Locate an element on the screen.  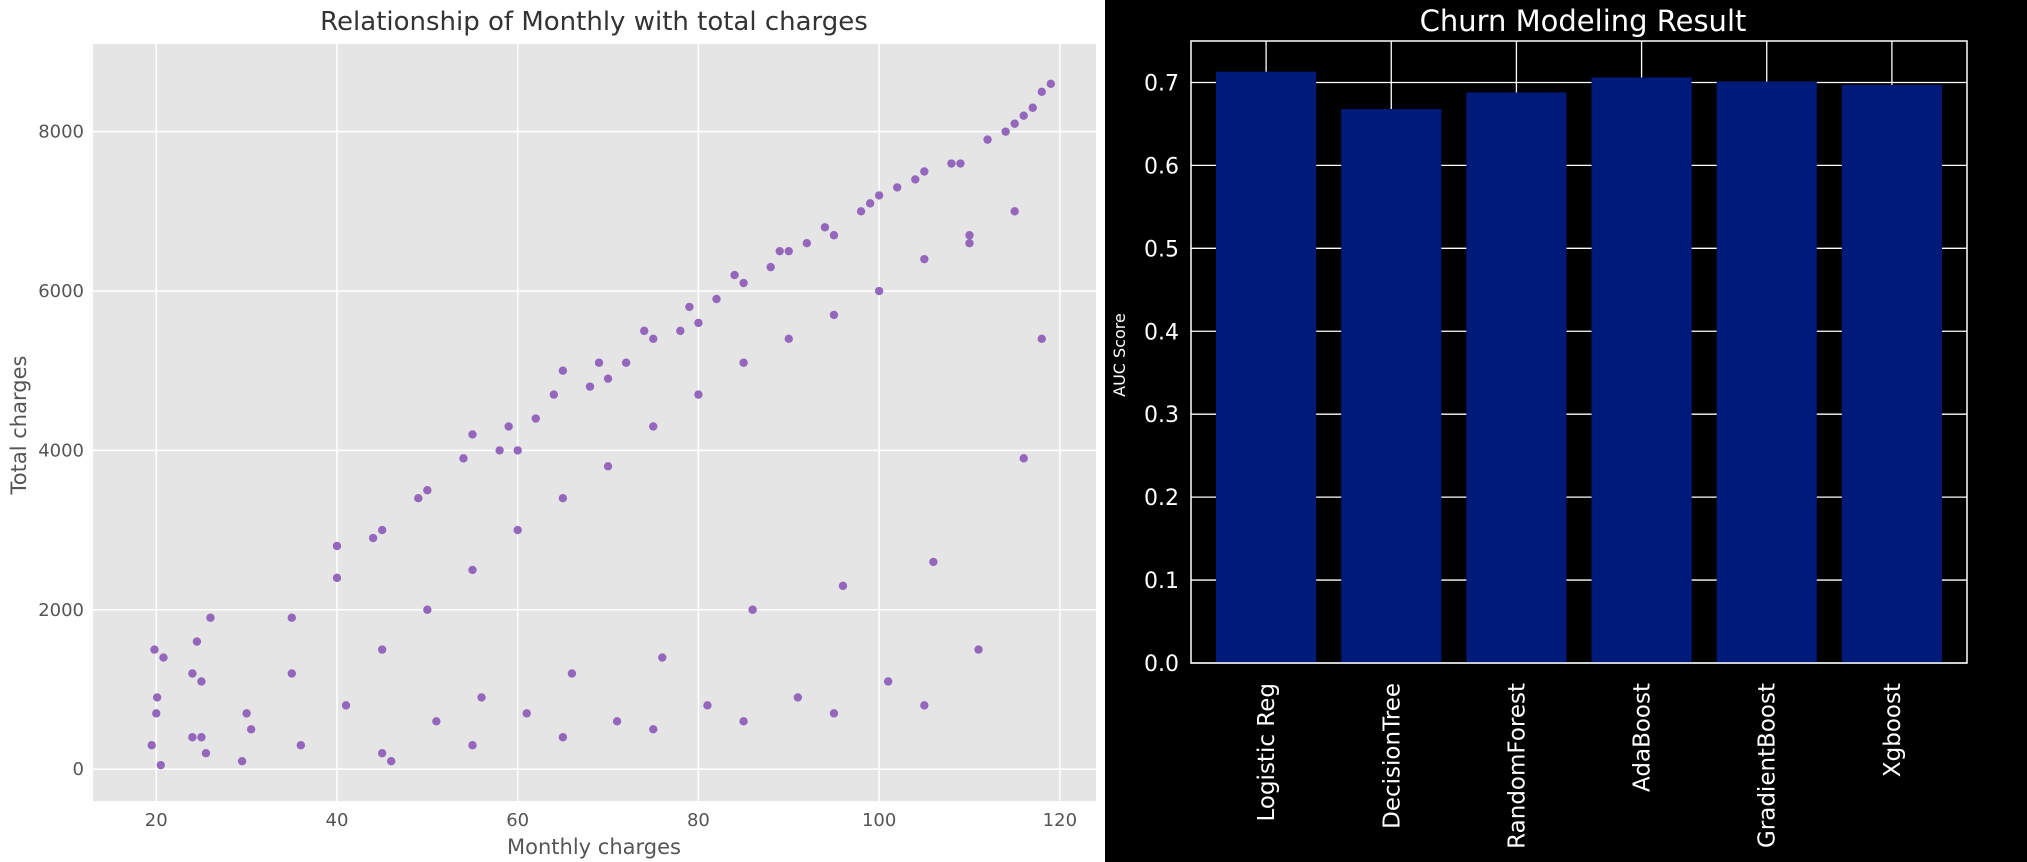
bar-x-tick-label: Xgboost is located at coordinates (1893, 730).